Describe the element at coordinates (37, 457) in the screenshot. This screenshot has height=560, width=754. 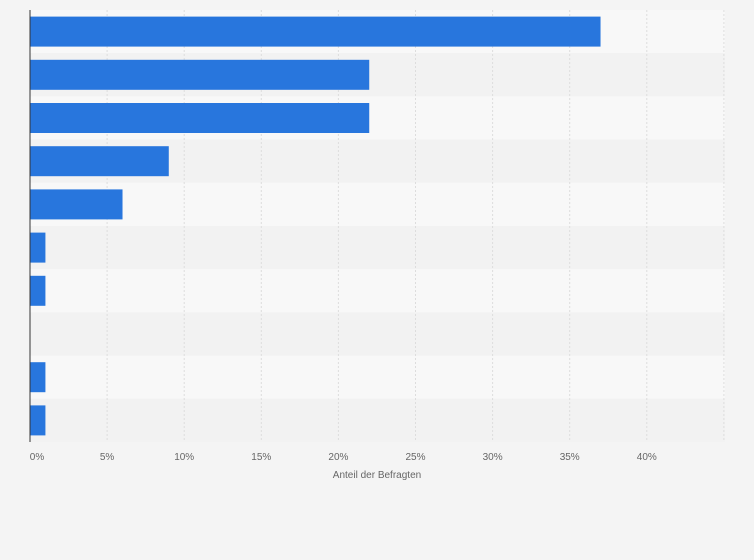
I see `x-tick-label: 0%` at that location.